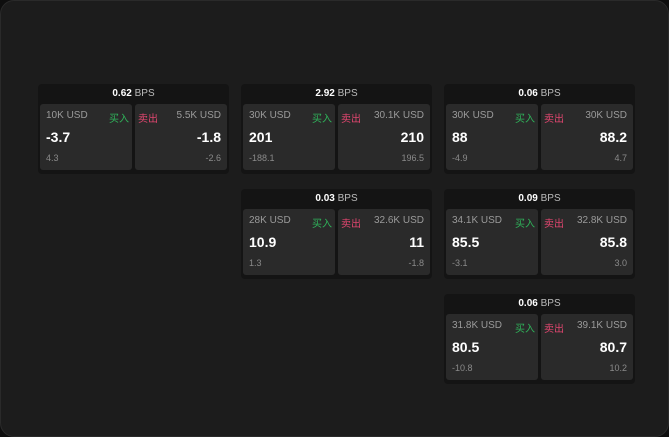 Image resolution: width=669 pixels, height=437 pixels. I want to click on sell-amount: 39.1K USD, so click(601, 325).